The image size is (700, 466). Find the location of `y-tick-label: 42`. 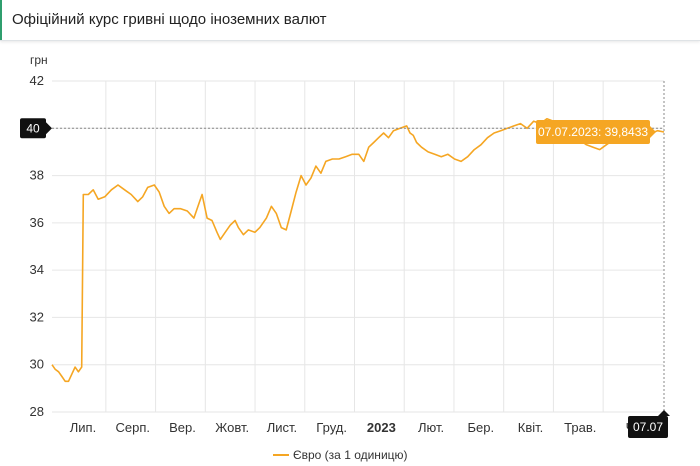

y-tick-label: 42 is located at coordinates (37, 80).